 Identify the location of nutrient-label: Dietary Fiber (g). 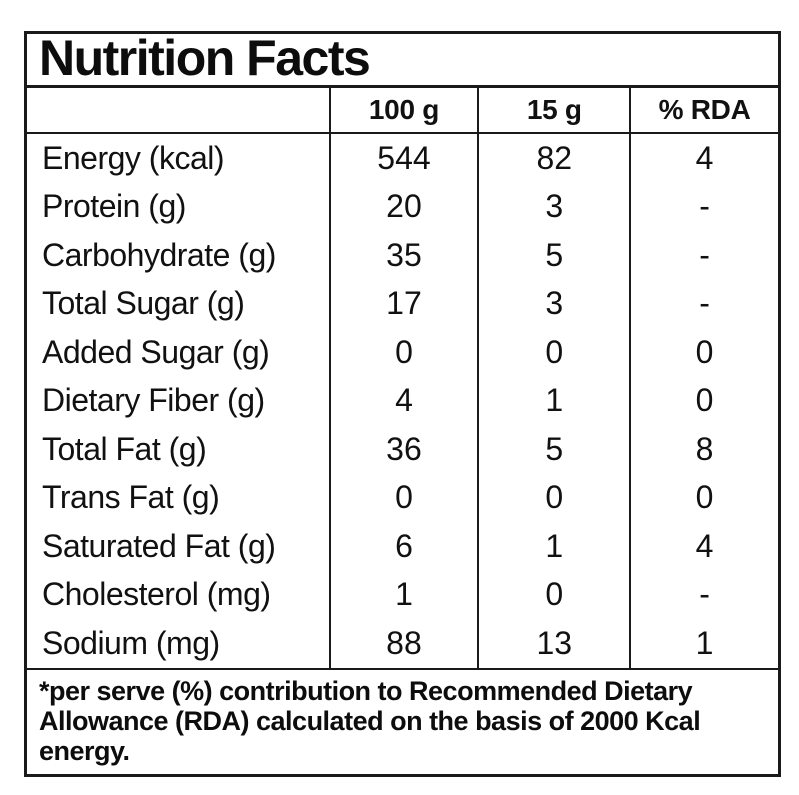
(179, 400).